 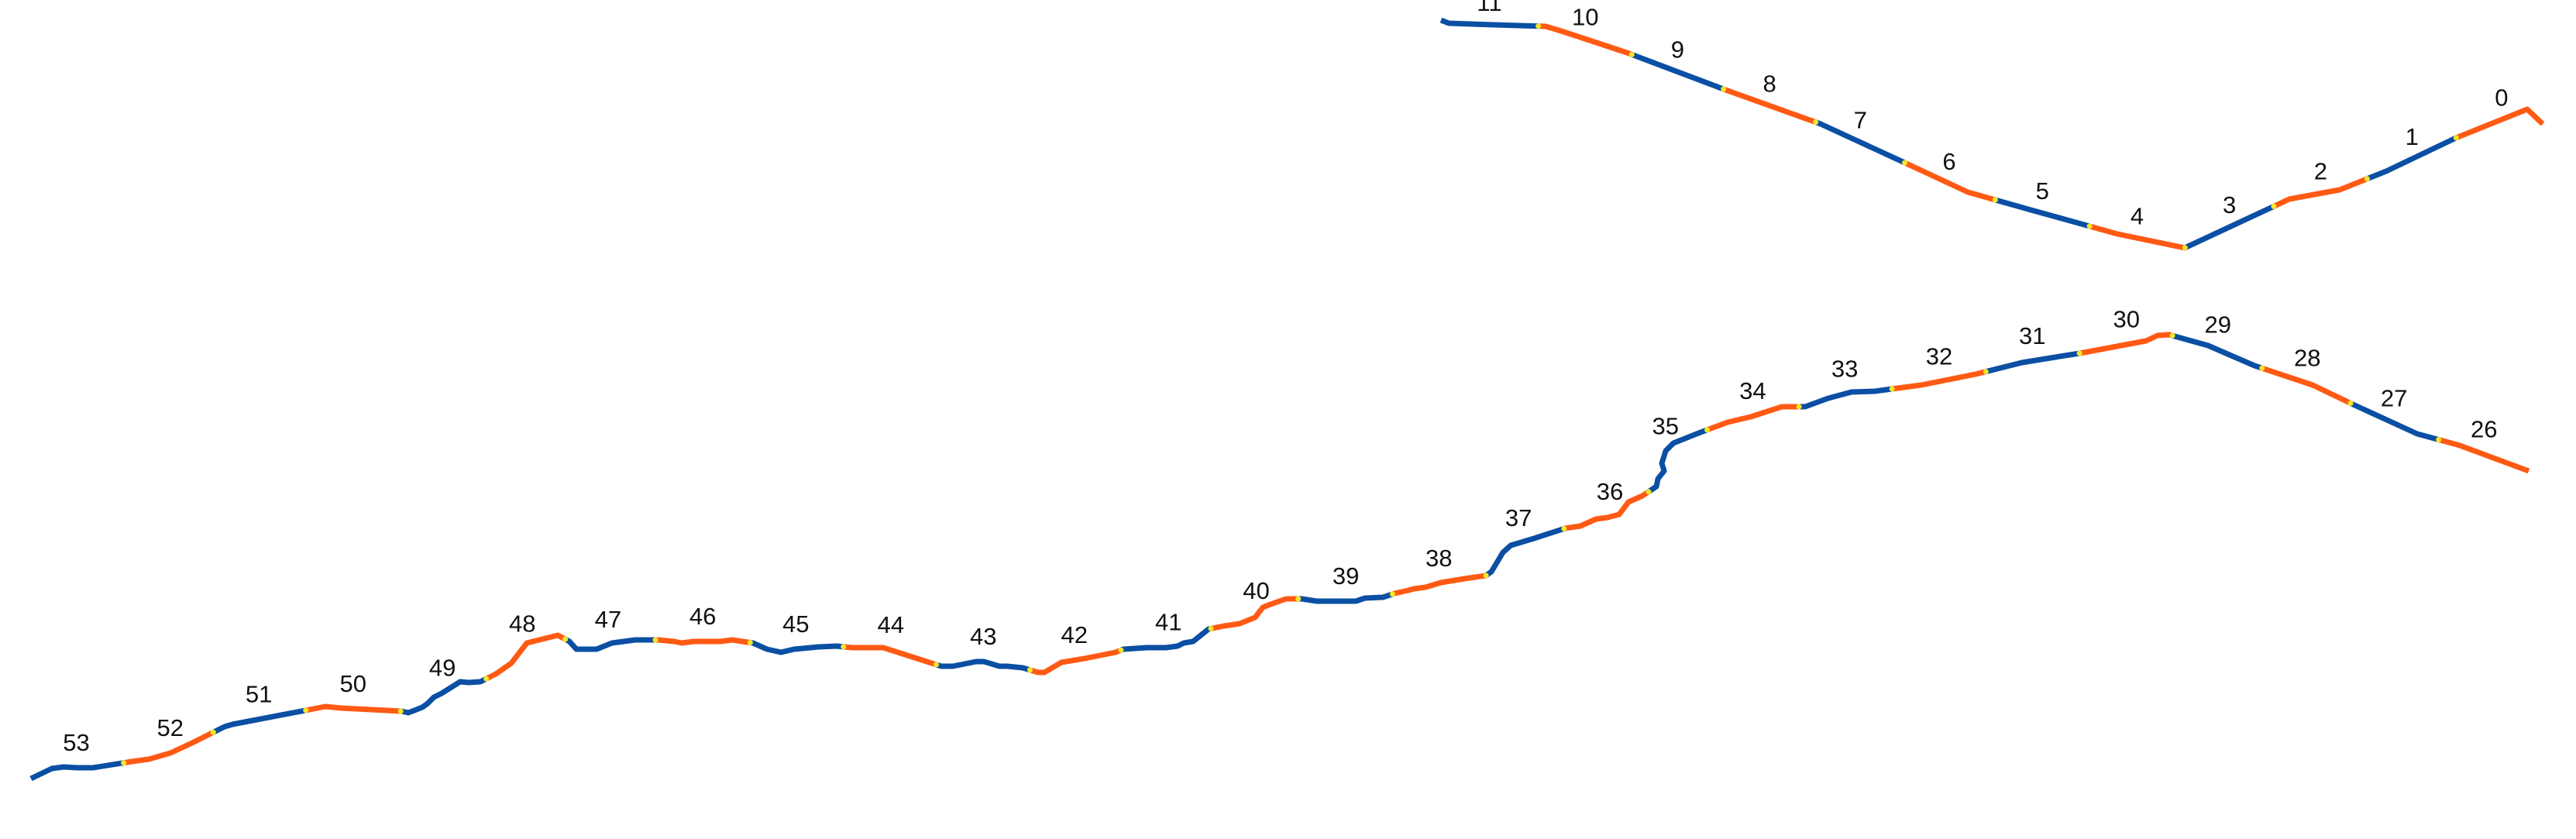 I want to click on segment-label-52: 52, so click(x=170, y=727).